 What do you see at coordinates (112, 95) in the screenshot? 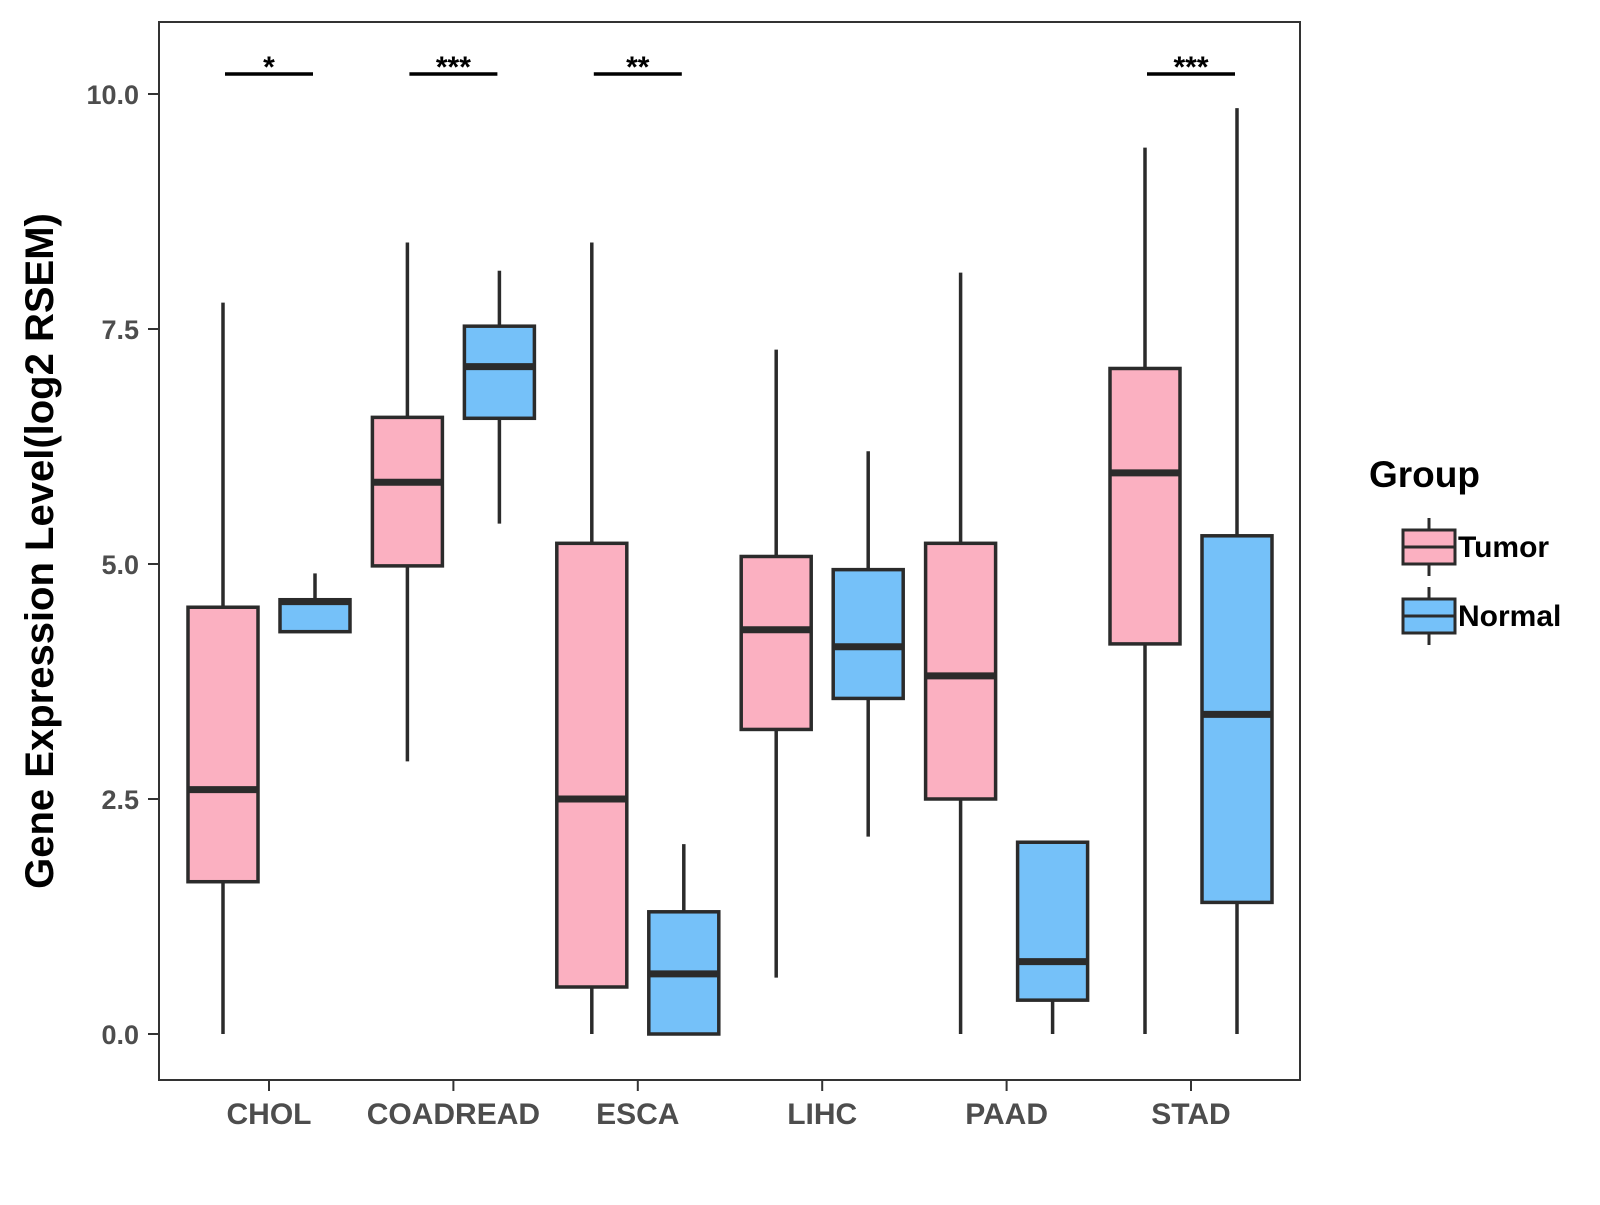
I see `y-tick-label: 10.0` at bounding box center [112, 95].